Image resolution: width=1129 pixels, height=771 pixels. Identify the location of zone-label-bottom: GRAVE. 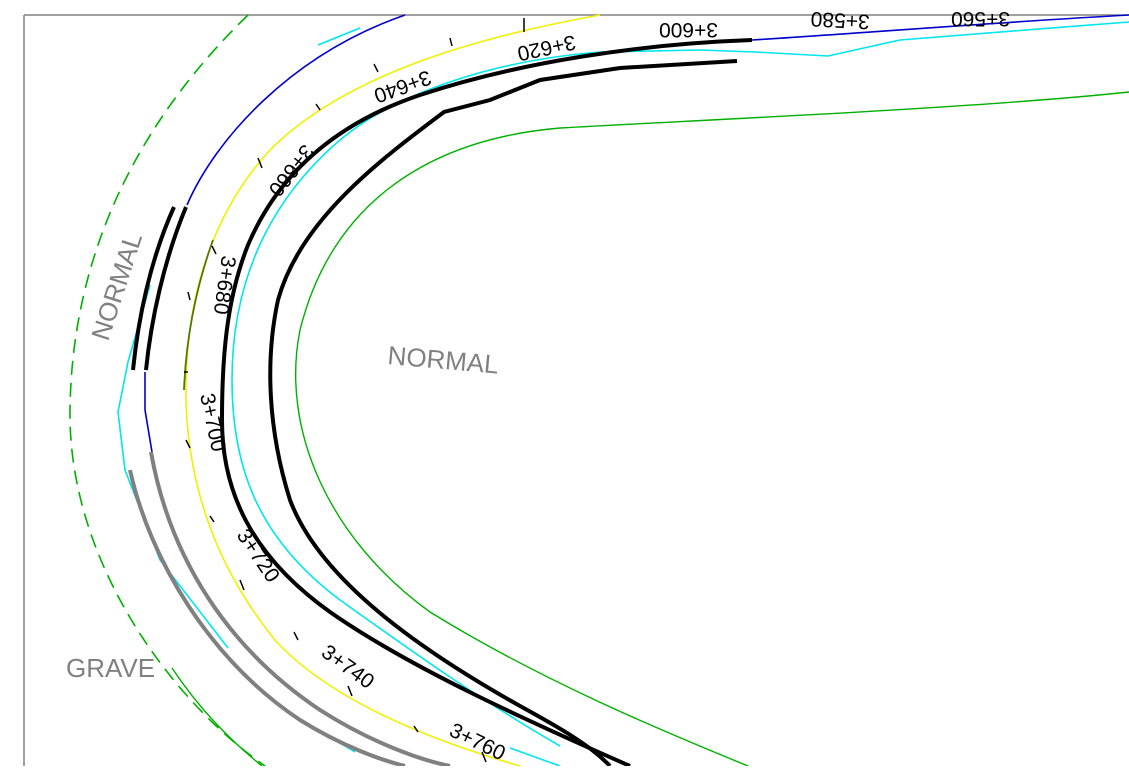
(110, 668).